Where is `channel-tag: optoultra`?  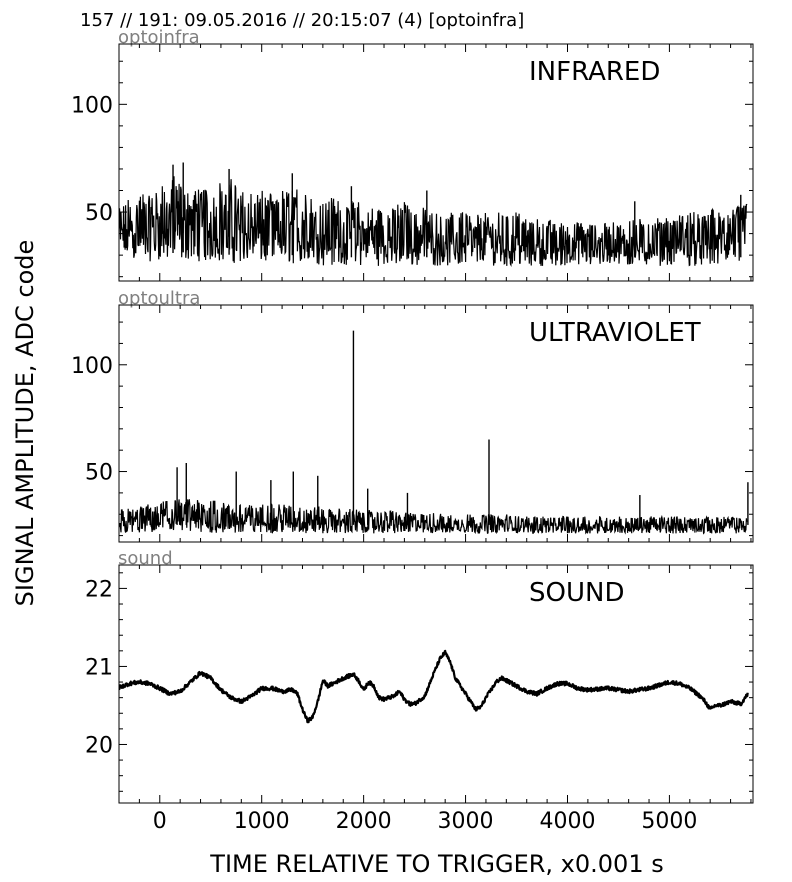 channel-tag: optoultra is located at coordinates (159, 298).